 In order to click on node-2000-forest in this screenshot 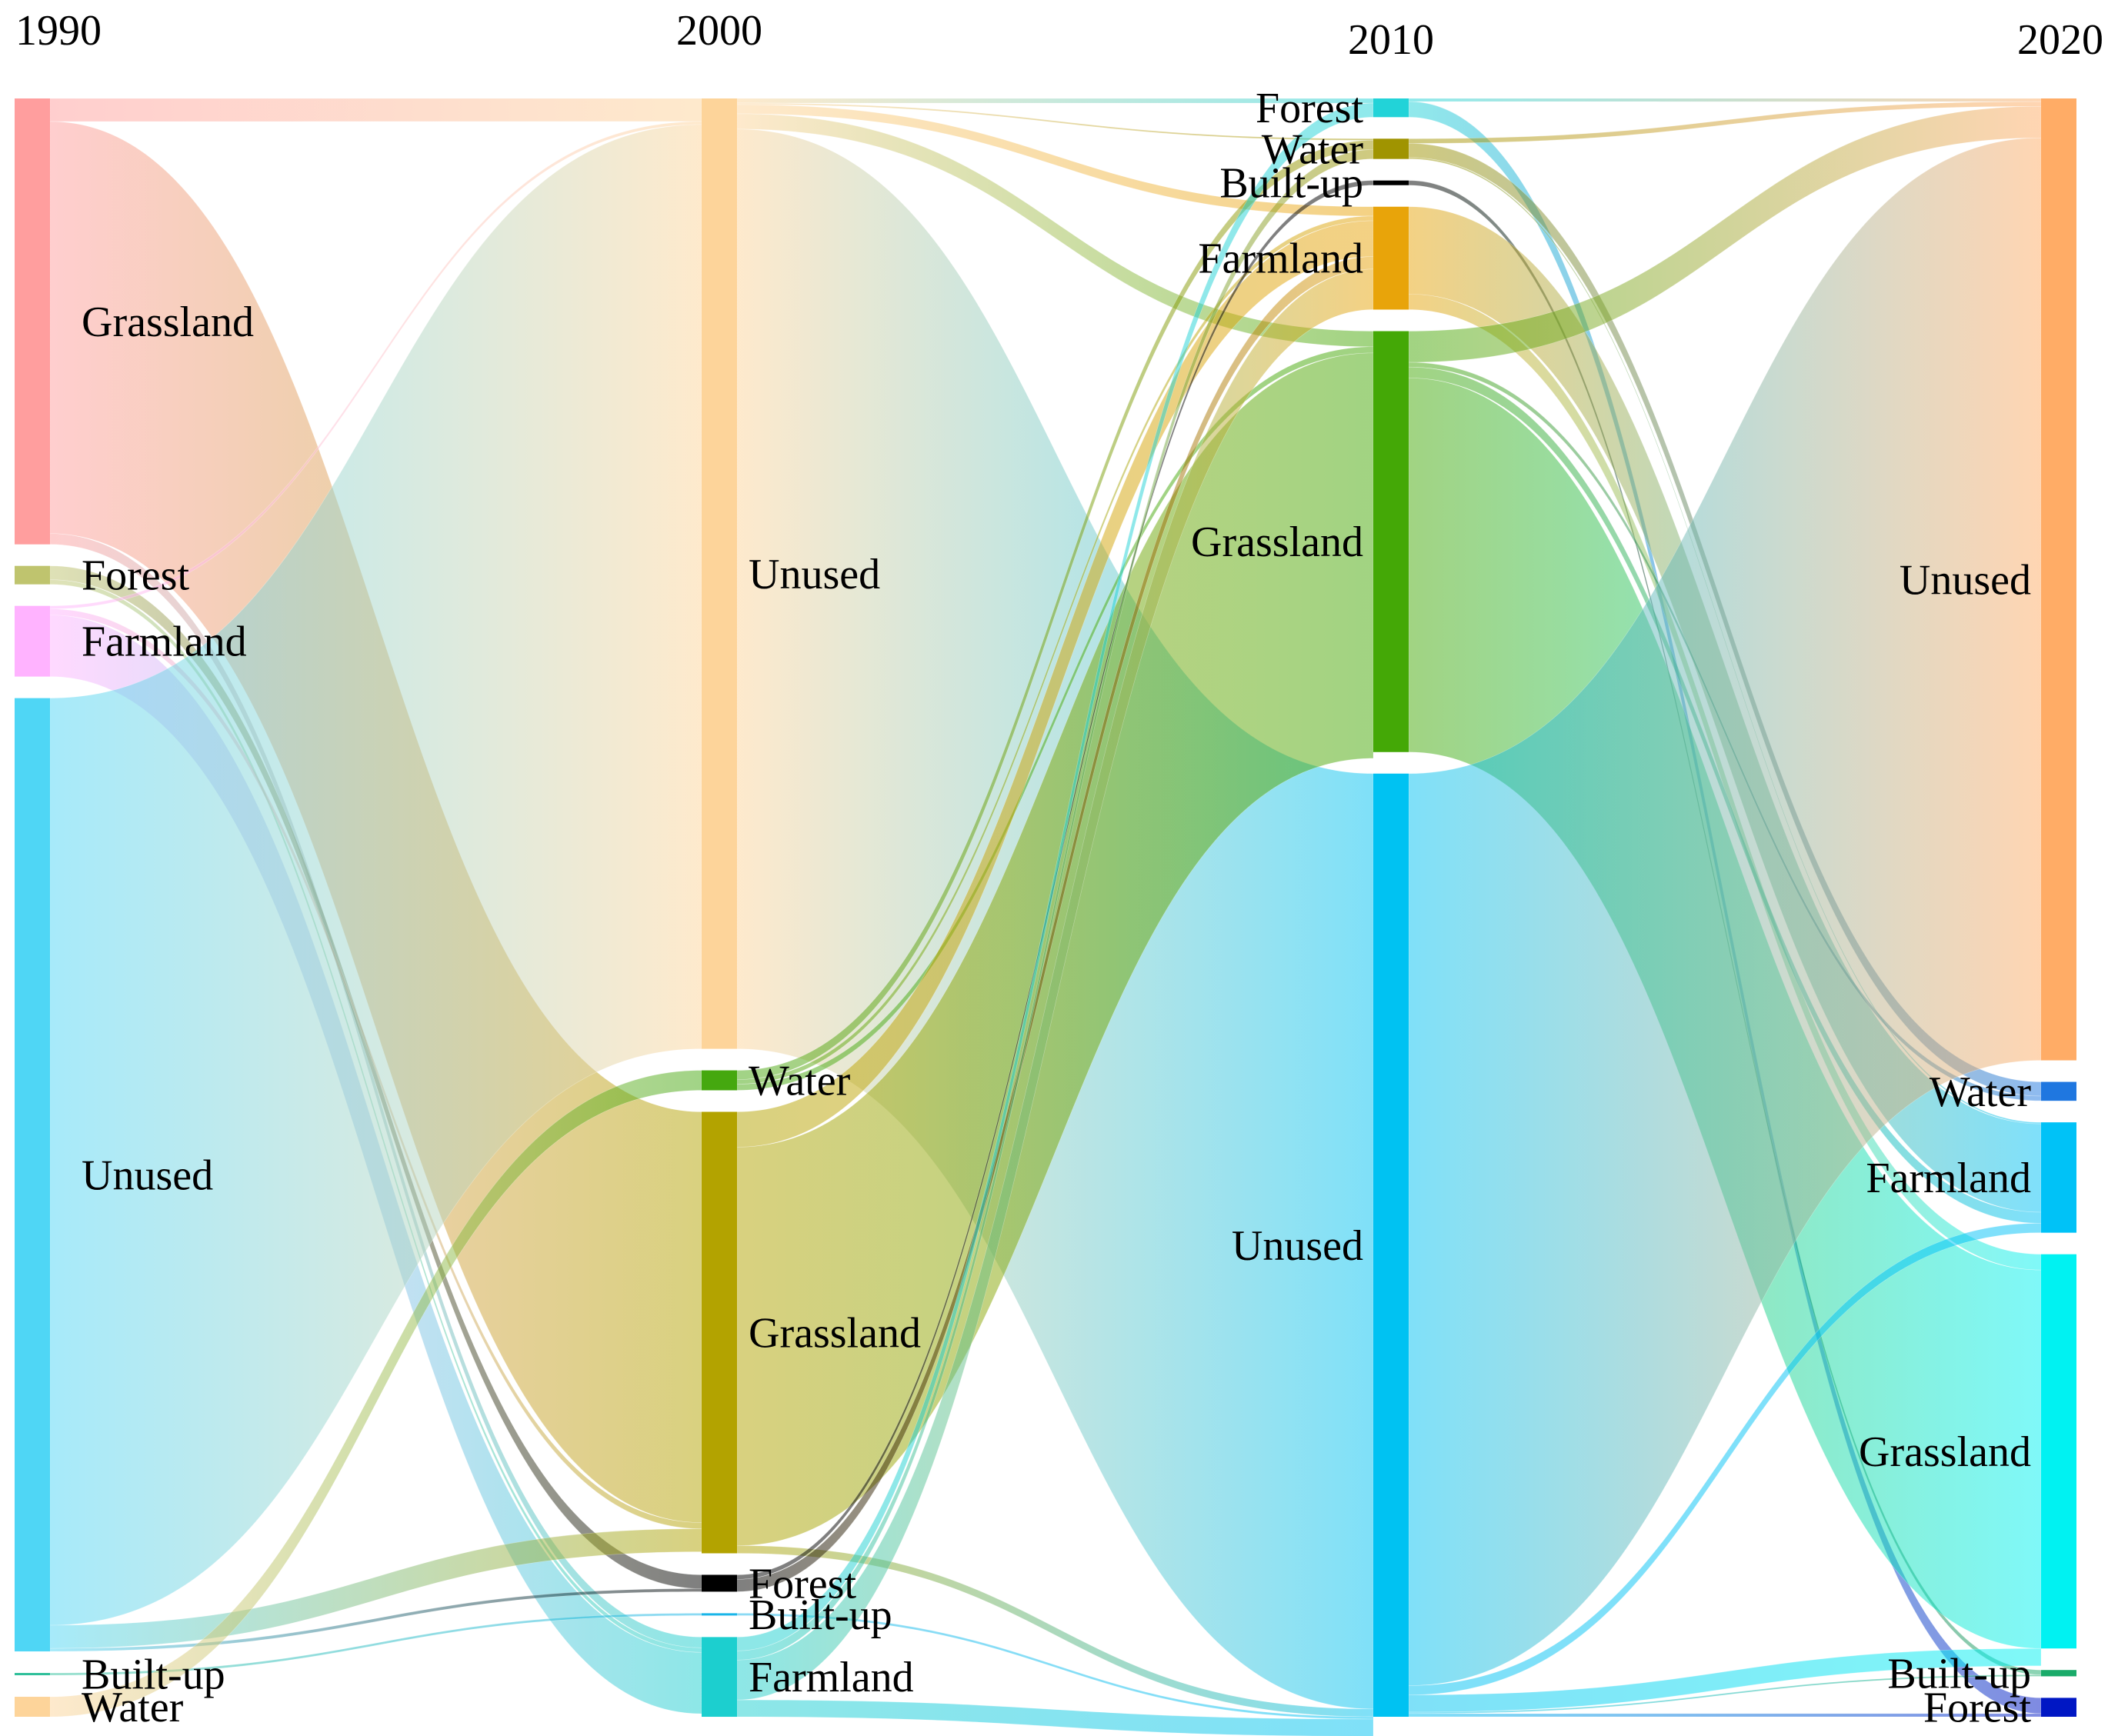, I will do `click(720, 1583)`.